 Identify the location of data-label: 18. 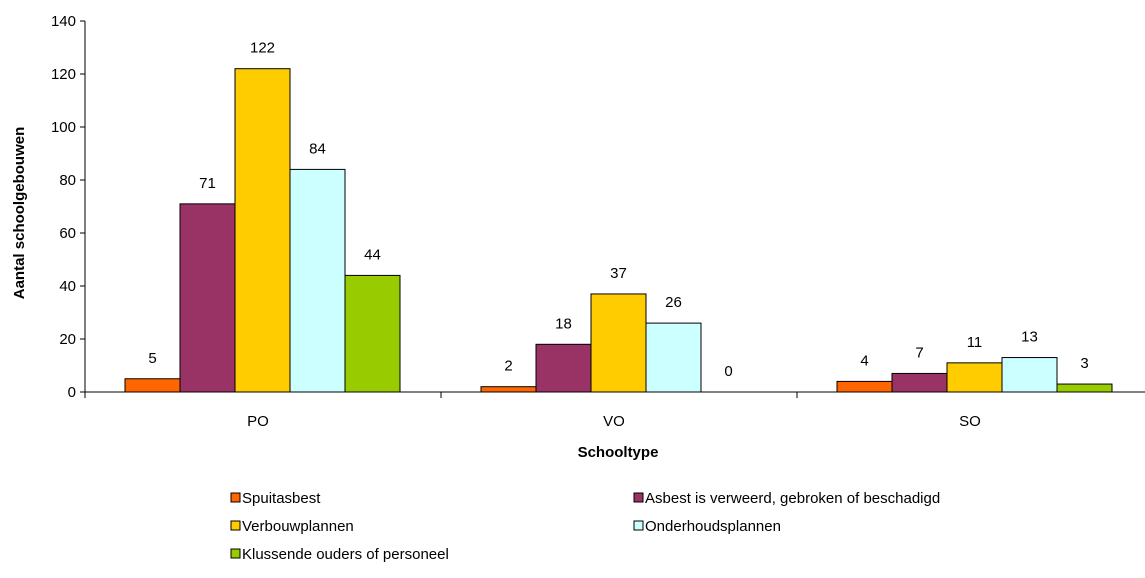
(563, 323).